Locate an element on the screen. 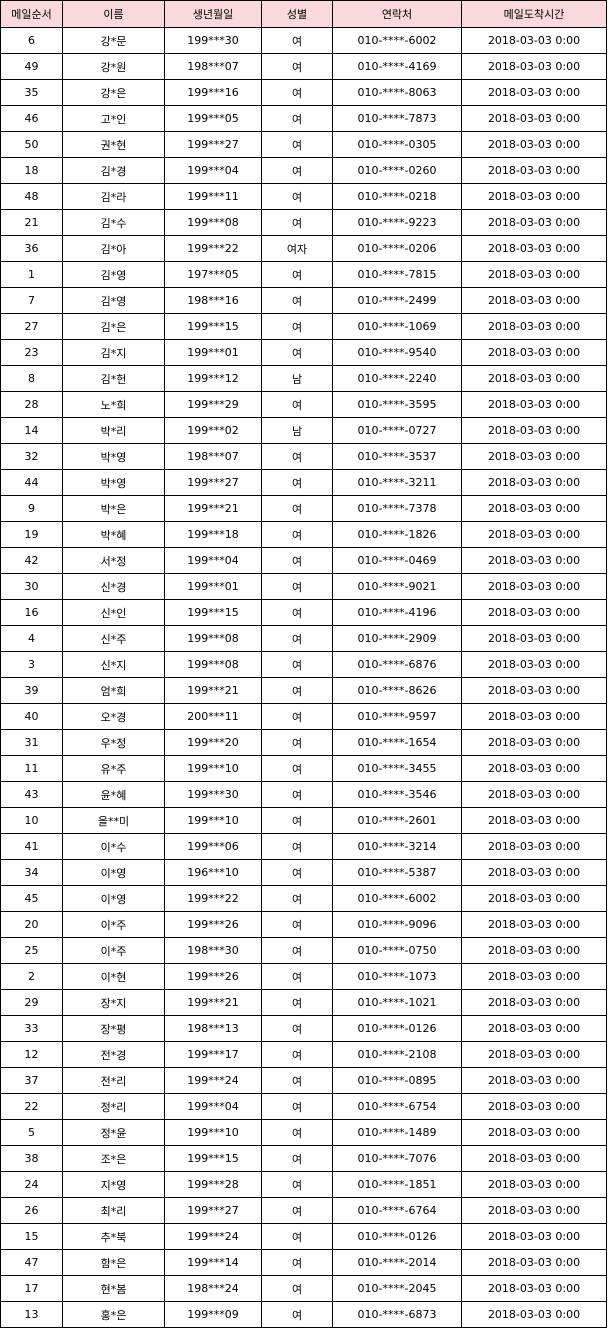 This screenshot has width=608, height=1328. cell-name: 김*라 is located at coordinates (113, 196).